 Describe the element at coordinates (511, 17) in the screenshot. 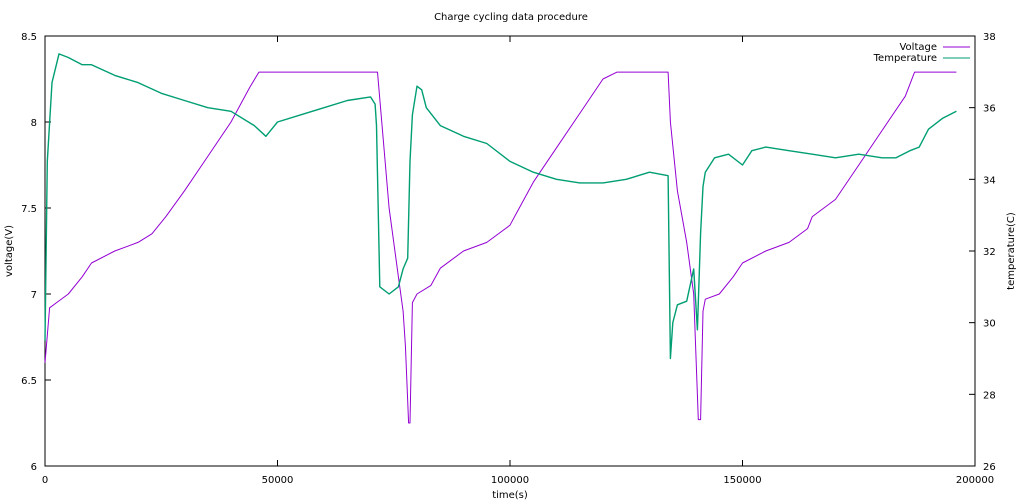

I see `chart-title: Charge cycling data procedure` at that location.